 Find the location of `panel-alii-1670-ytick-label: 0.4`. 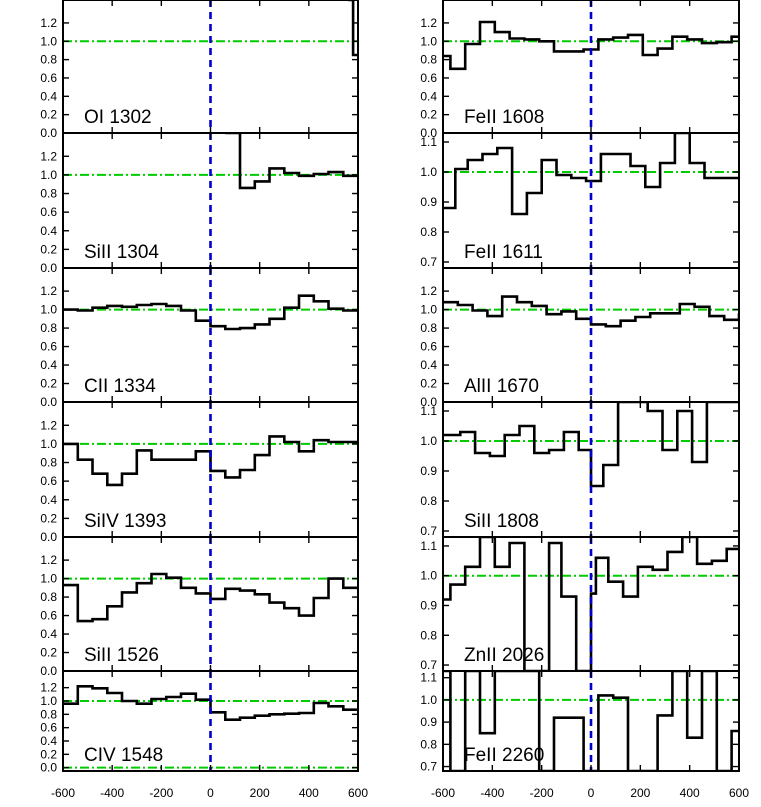

panel-alii-1670-ytick-label: 0.4 is located at coordinates (428, 365).